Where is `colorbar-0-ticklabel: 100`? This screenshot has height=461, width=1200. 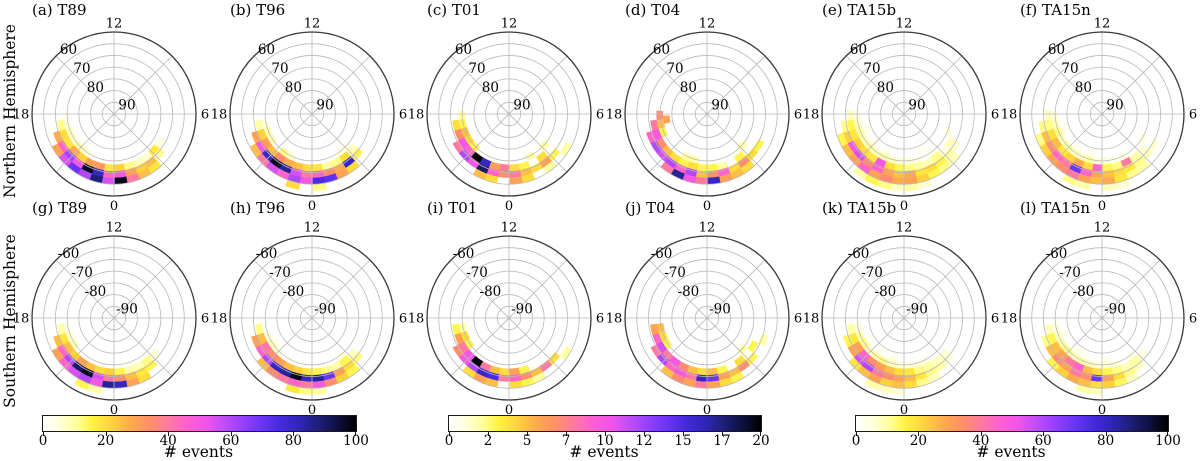 colorbar-0-ticklabel: 100 is located at coordinates (356, 441).